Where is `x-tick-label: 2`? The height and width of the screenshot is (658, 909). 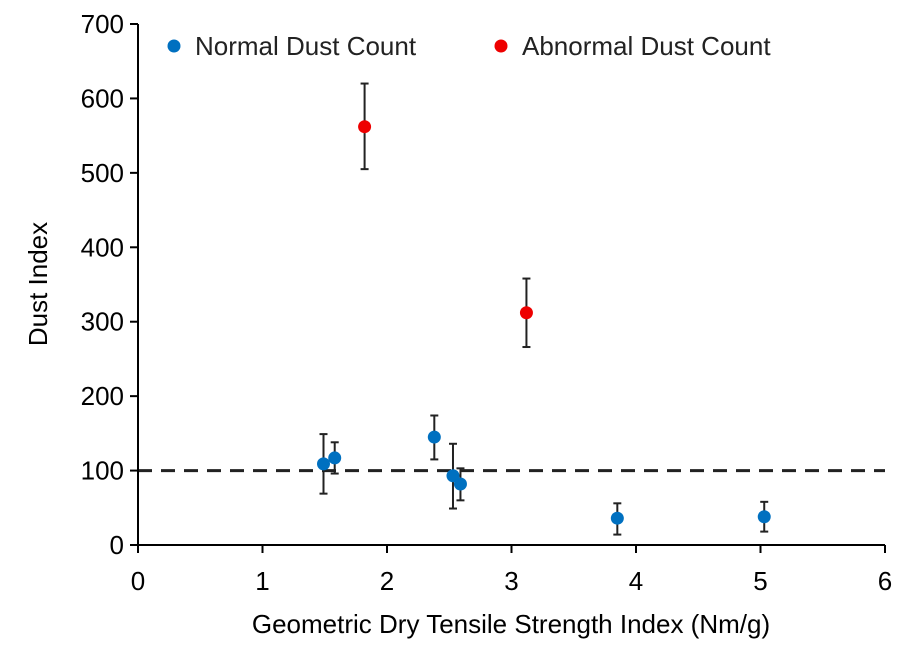 x-tick-label: 2 is located at coordinates (387, 581).